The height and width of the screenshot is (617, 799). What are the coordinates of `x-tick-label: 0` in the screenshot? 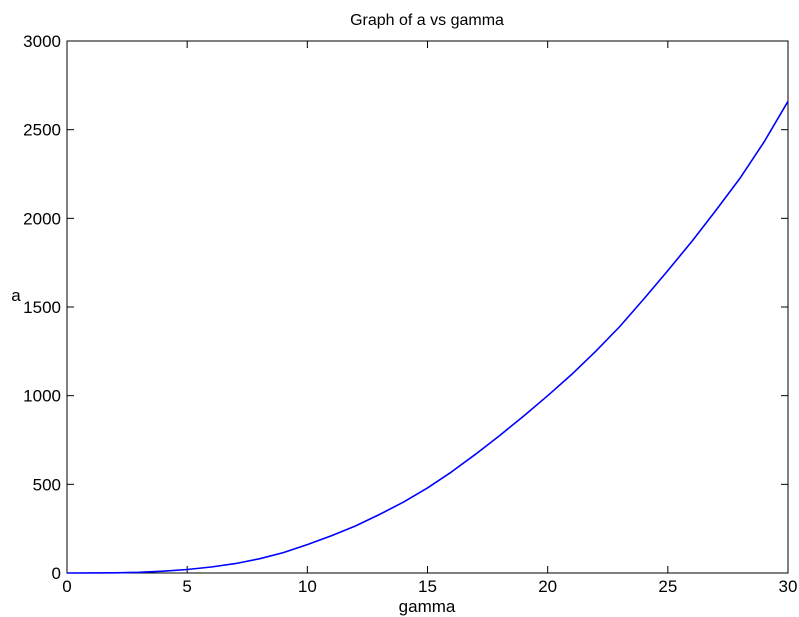 It's located at (66, 586).